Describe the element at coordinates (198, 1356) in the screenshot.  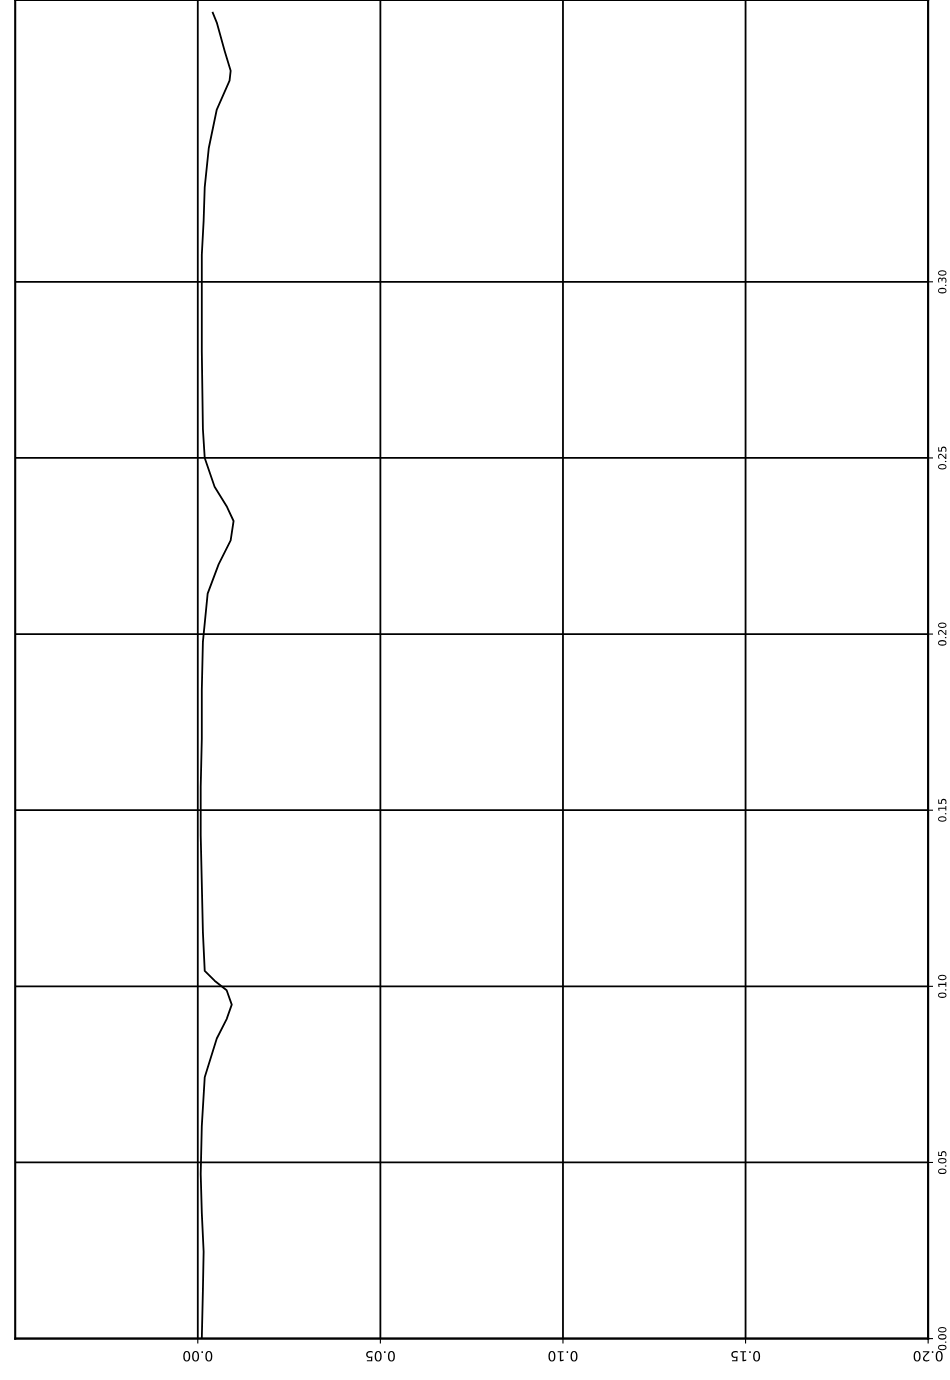
I see `x-tick-label: 0.00` at that location.